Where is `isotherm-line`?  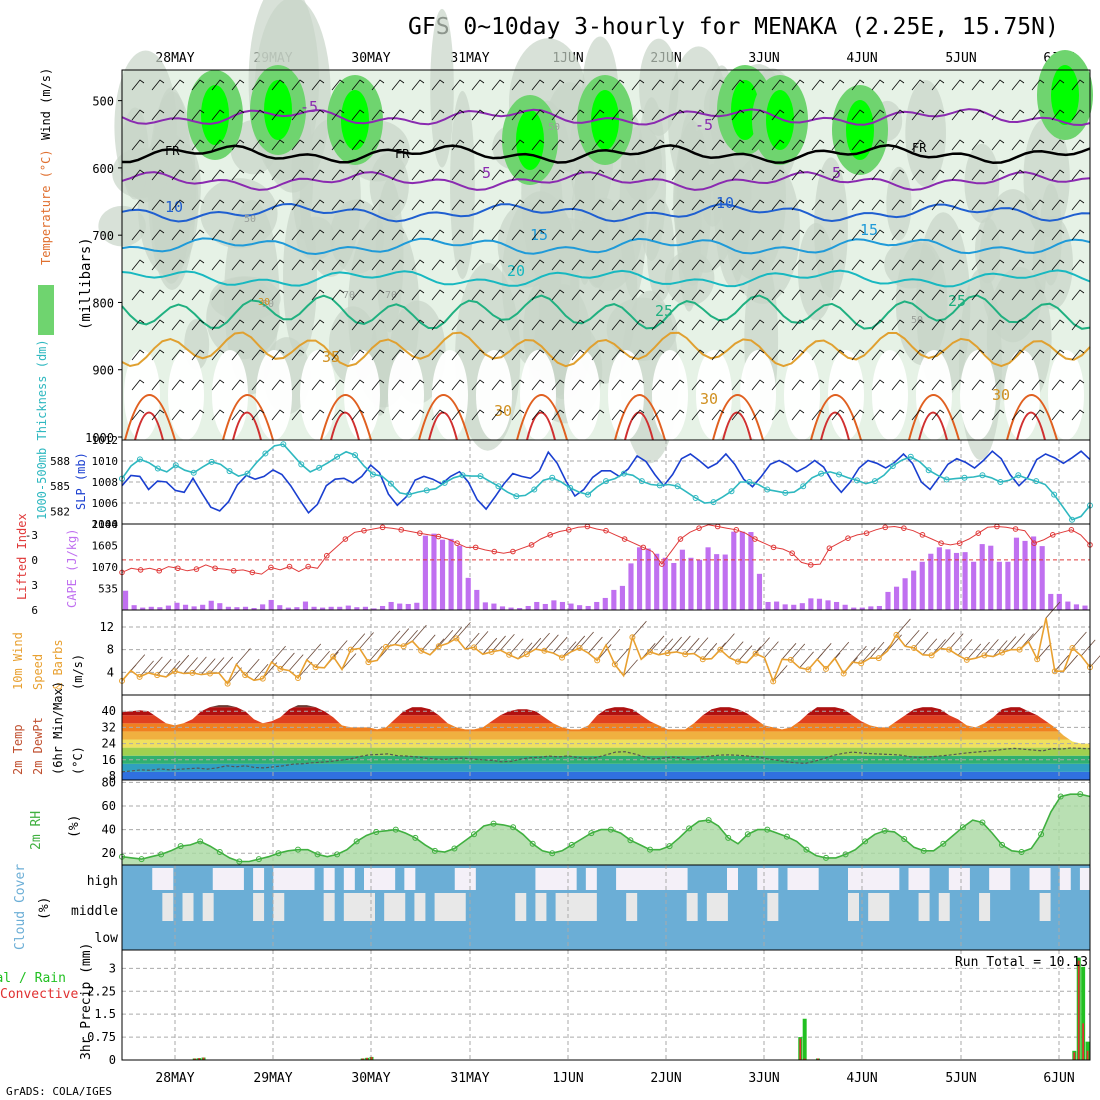 isotherm-line is located at coordinates (606, 246).